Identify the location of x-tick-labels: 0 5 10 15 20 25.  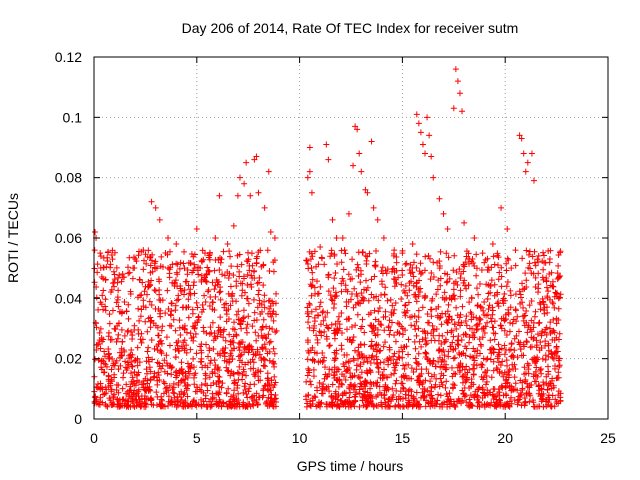
(353, 438).